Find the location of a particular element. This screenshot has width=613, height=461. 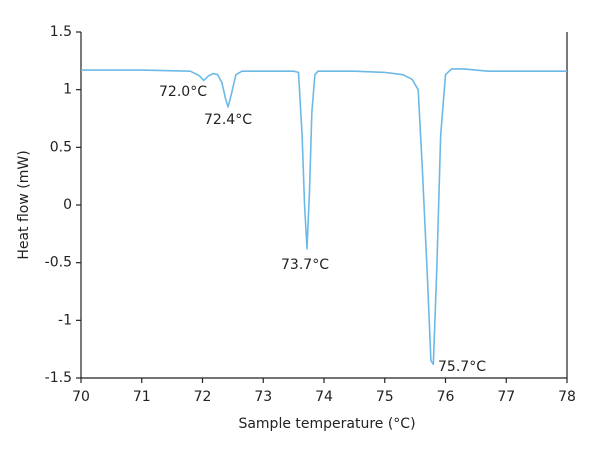

y-tick-label: 1.5 is located at coordinates (61, 32).